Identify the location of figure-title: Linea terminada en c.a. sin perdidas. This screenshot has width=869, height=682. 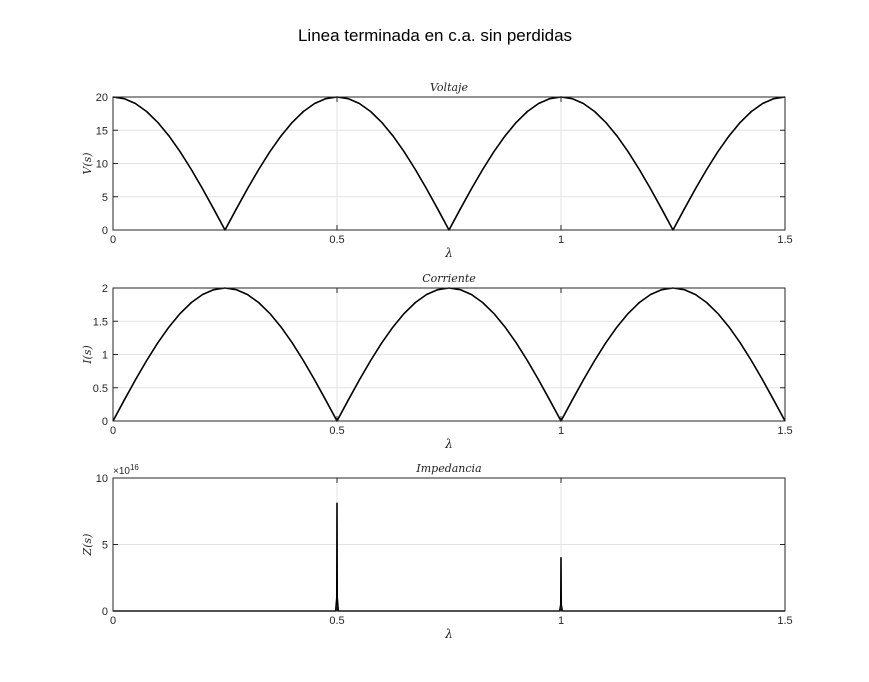
(435, 35).